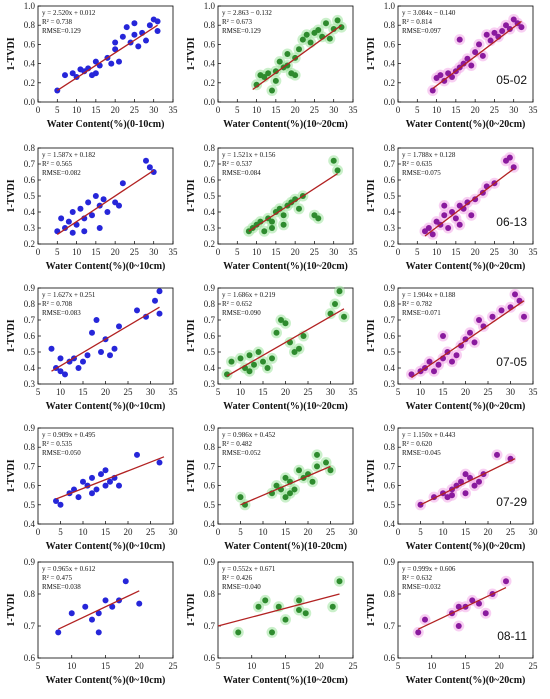 The image size is (550, 699). What do you see at coordinates (421, 587) in the screenshot?
I see `rmse-text: RMSE=0.032` at bounding box center [421, 587].